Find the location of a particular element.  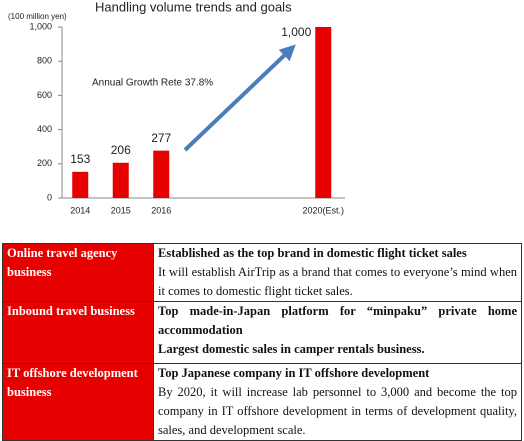

growth-arrow is located at coordinates (239, 98).